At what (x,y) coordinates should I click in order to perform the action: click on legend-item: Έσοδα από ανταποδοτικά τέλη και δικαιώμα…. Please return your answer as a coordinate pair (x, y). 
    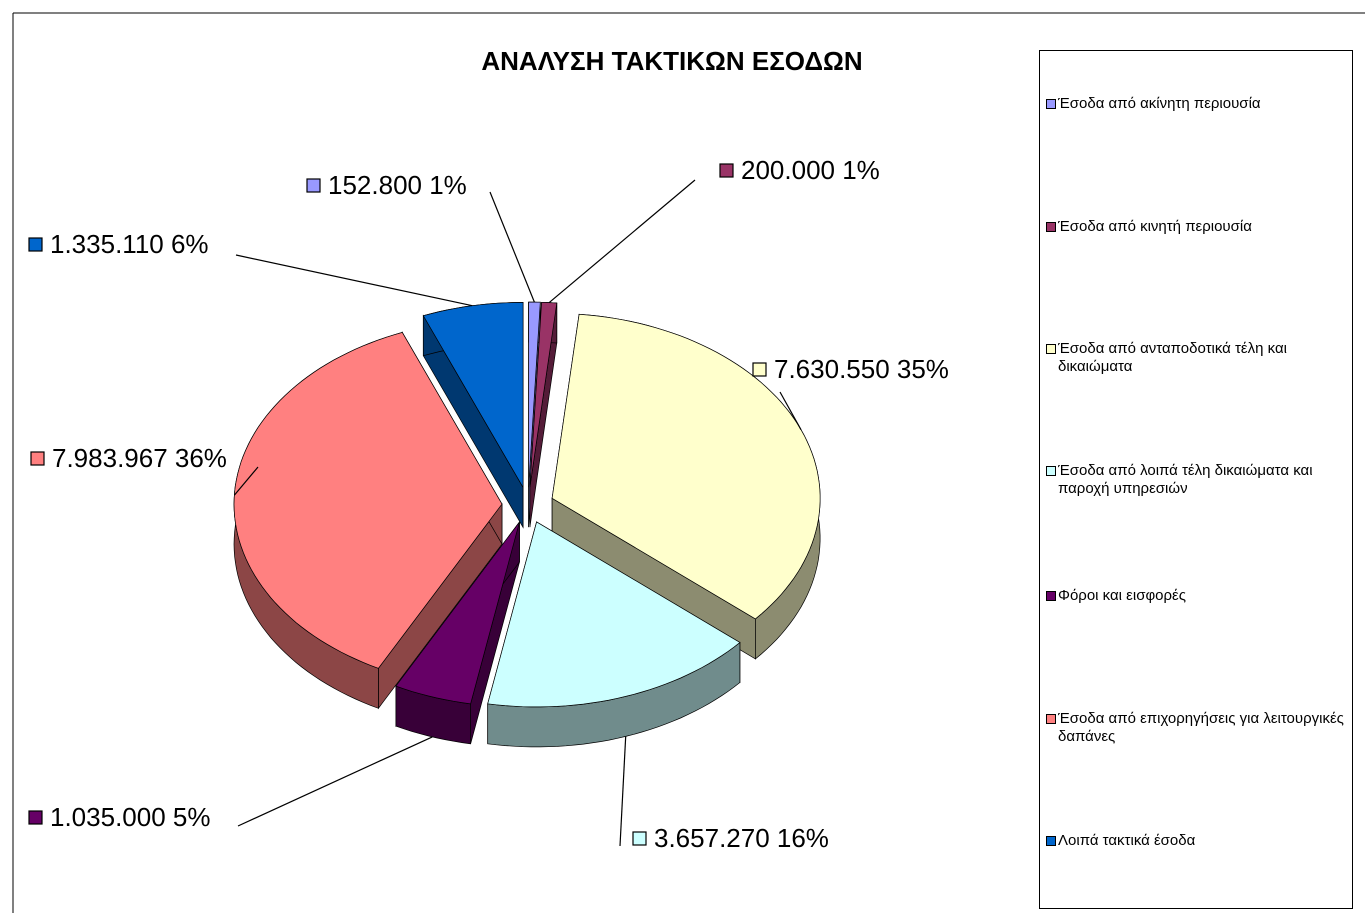
    Looking at the image, I should click on (1201, 358).